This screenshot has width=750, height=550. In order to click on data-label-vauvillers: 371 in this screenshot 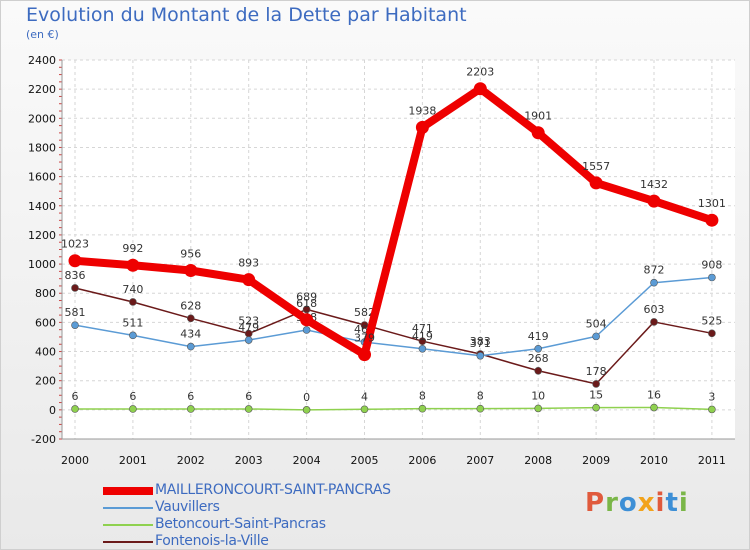, I will do `click(480, 343)`.